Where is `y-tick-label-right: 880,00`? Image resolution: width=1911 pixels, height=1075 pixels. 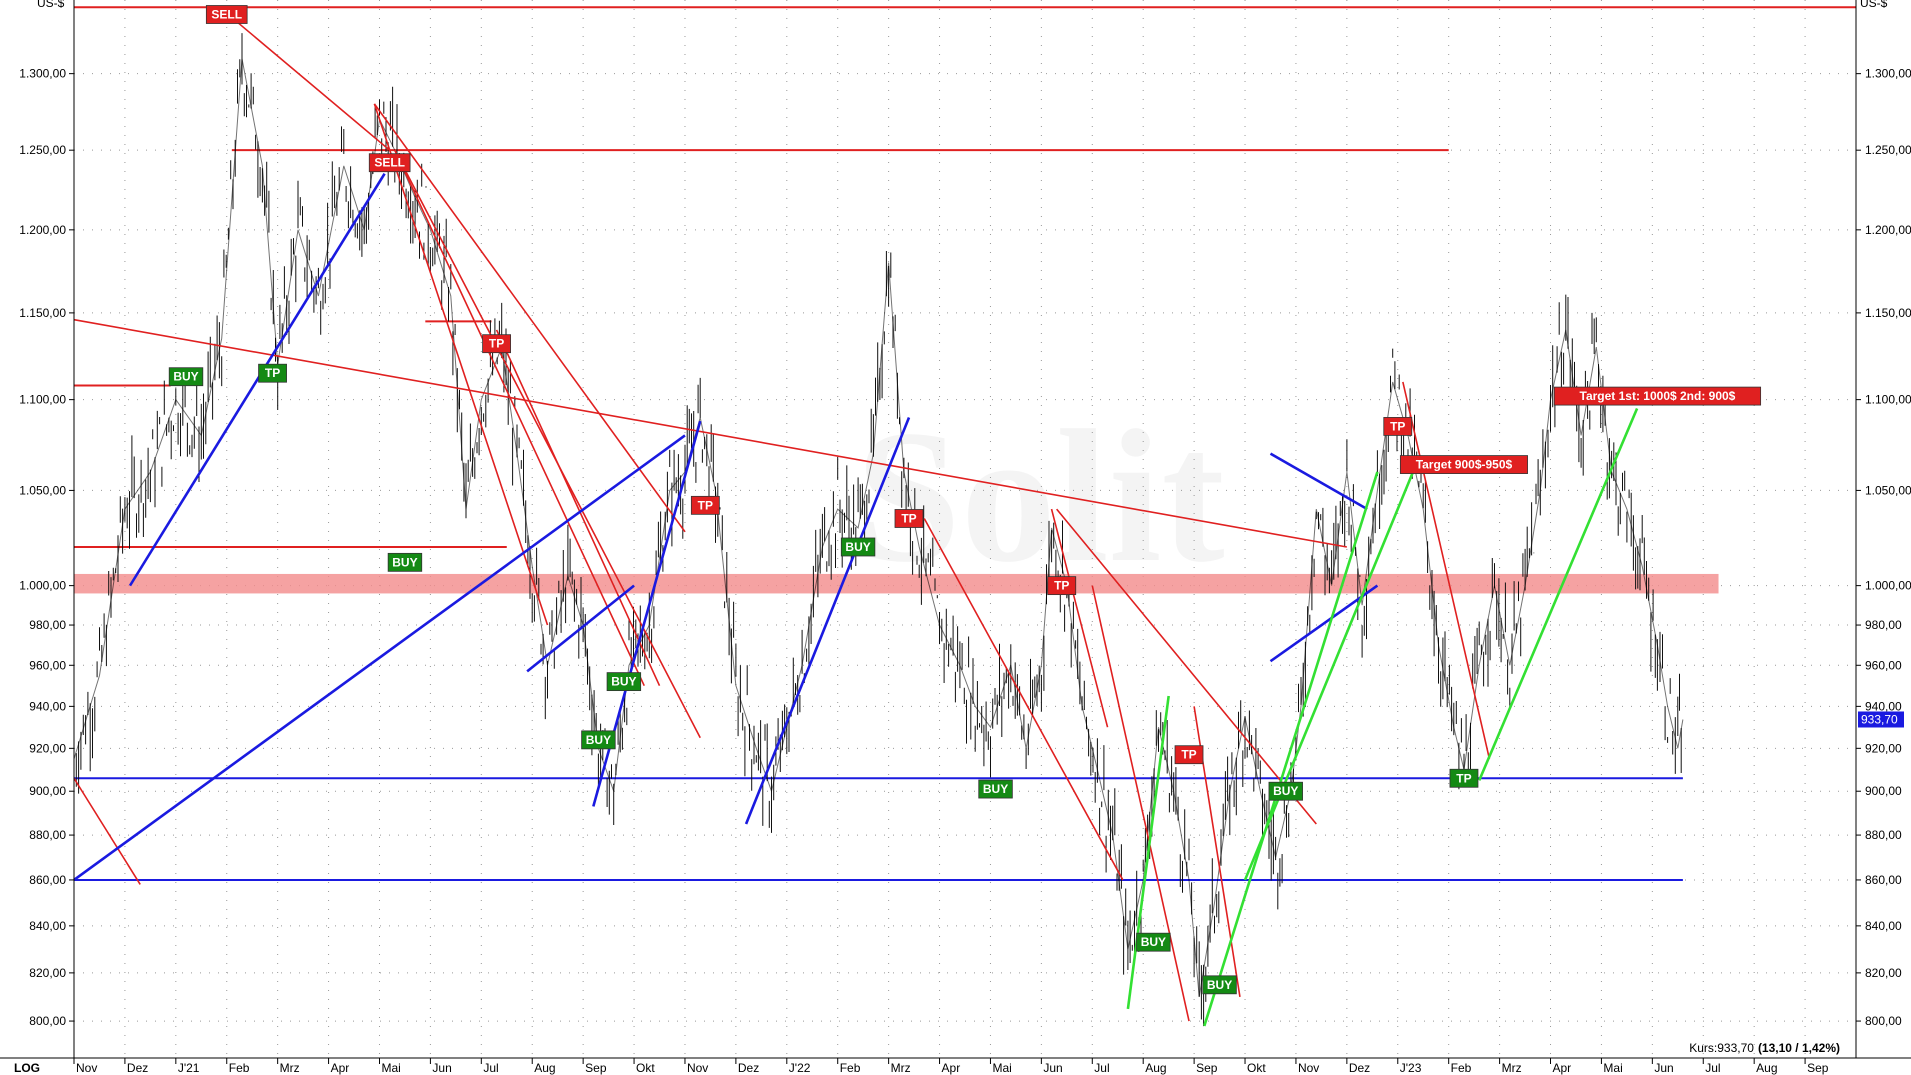
y-tick-label-right: 880,00 is located at coordinates (1883, 835).